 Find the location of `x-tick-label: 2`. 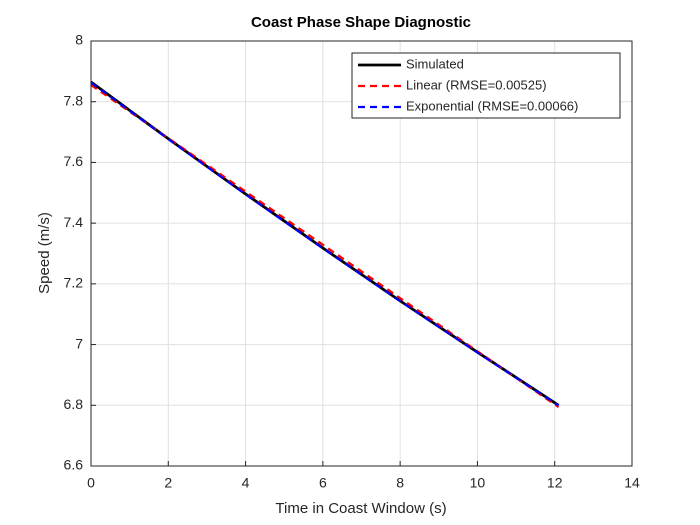

x-tick-label: 2 is located at coordinates (168, 483).